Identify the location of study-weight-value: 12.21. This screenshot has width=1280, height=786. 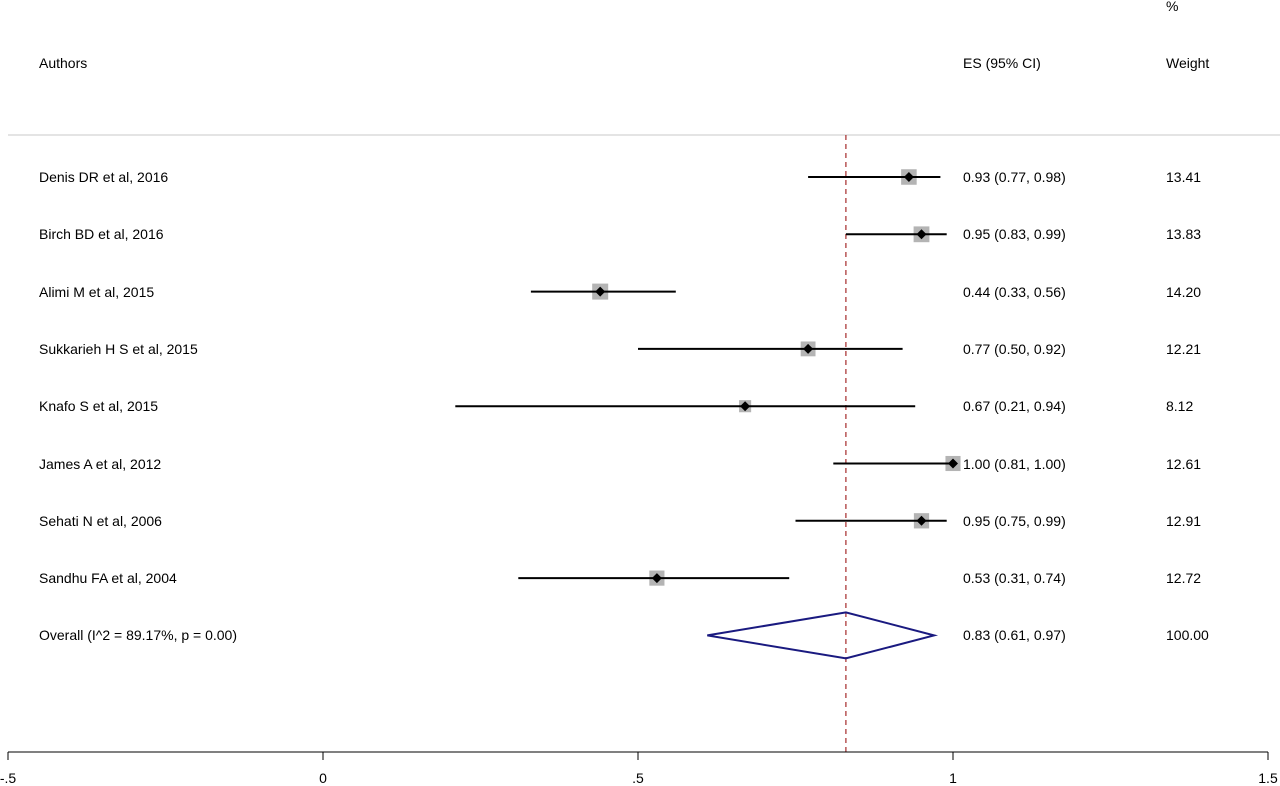
(1184, 348).